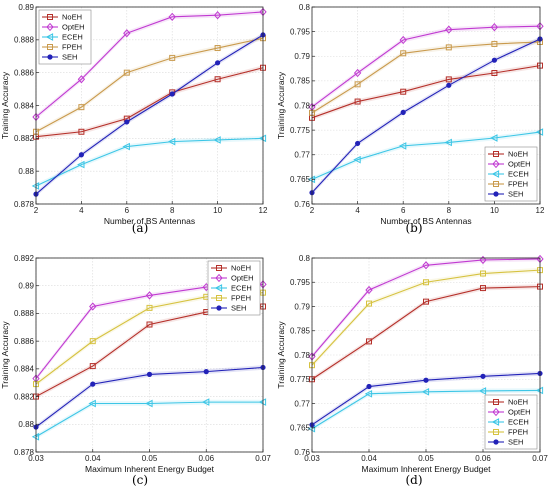  What do you see at coordinates (403, 210) in the screenshot?
I see `x-tick-label: 6` at bounding box center [403, 210].